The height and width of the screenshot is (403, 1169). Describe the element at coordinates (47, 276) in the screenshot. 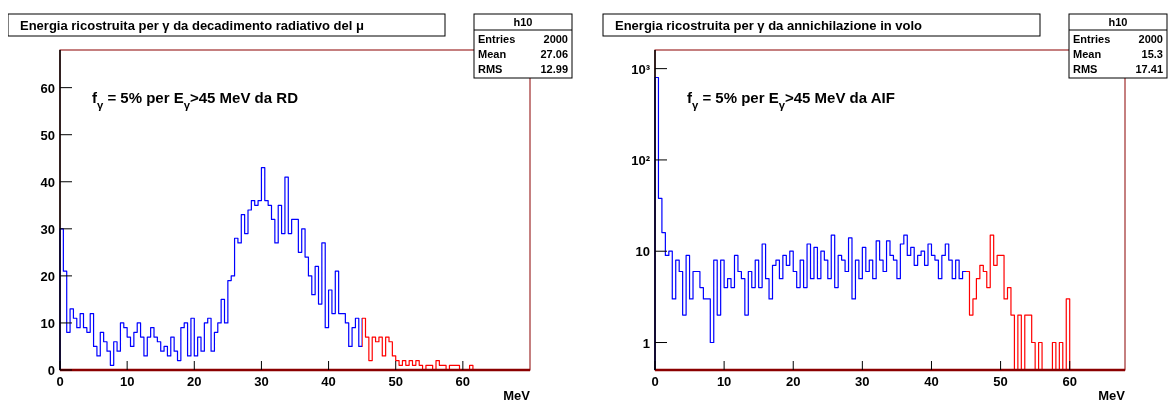

I see `y-tick-label: 20` at that location.